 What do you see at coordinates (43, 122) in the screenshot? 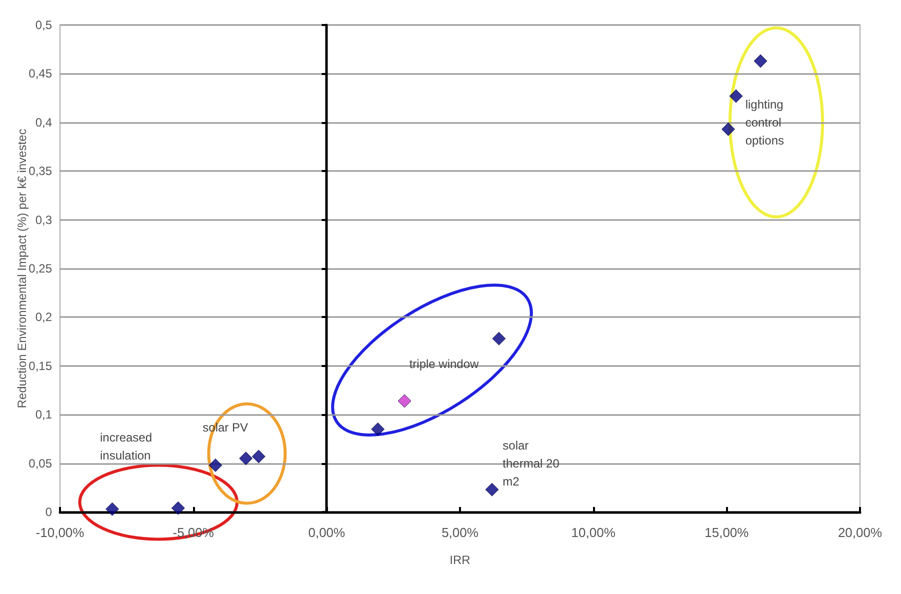
I see `y-tick-label: 0,4` at bounding box center [43, 122].